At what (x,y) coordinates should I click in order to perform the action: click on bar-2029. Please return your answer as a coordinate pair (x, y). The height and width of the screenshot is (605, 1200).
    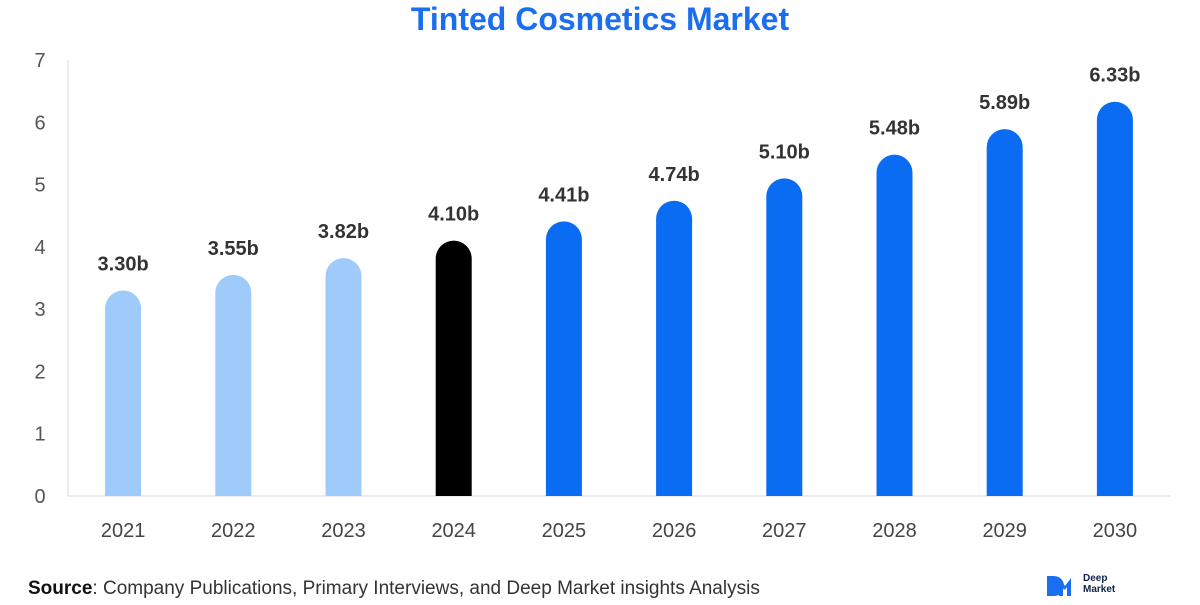
    Looking at the image, I should click on (1004, 312).